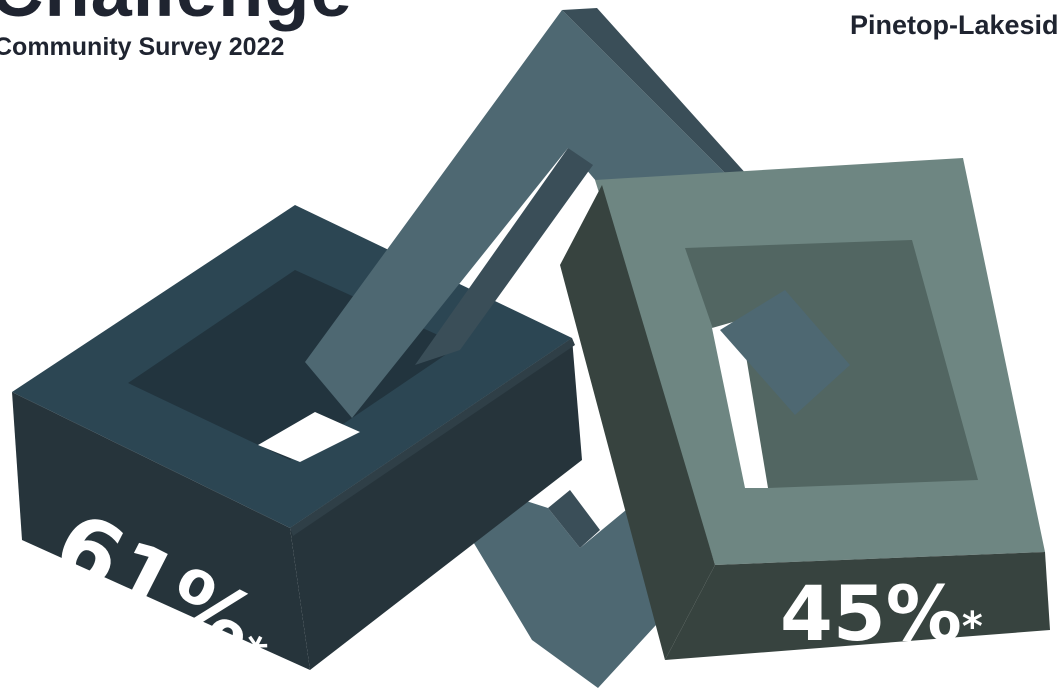 The height and width of the screenshot is (688, 1057). I want to click on page-subtitle: Community Survey 2022, so click(142, 47).